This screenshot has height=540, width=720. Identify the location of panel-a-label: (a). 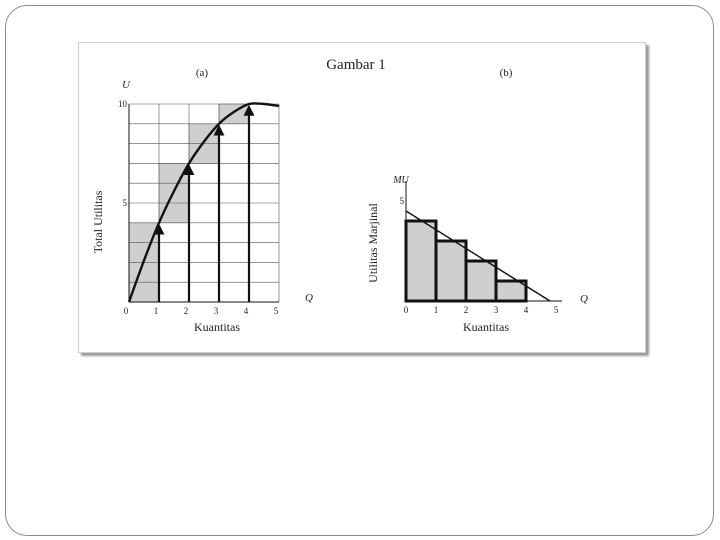
(202, 73).